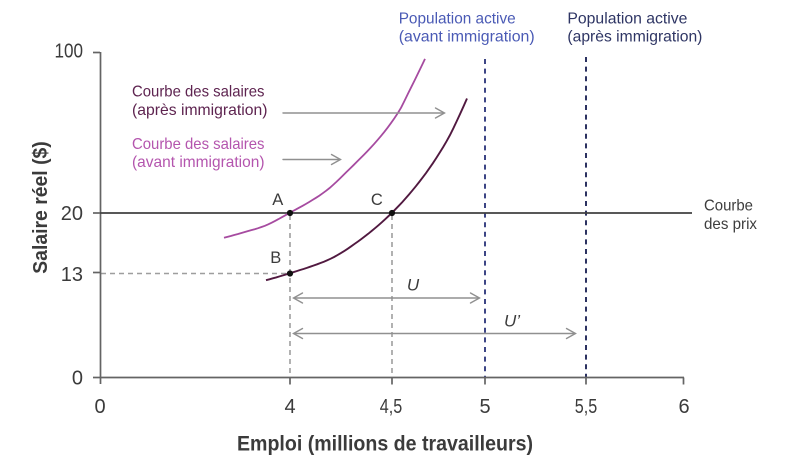 This screenshot has height=463, width=810. I want to click on svg-text: Salaire réel ($), so click(41, 207).